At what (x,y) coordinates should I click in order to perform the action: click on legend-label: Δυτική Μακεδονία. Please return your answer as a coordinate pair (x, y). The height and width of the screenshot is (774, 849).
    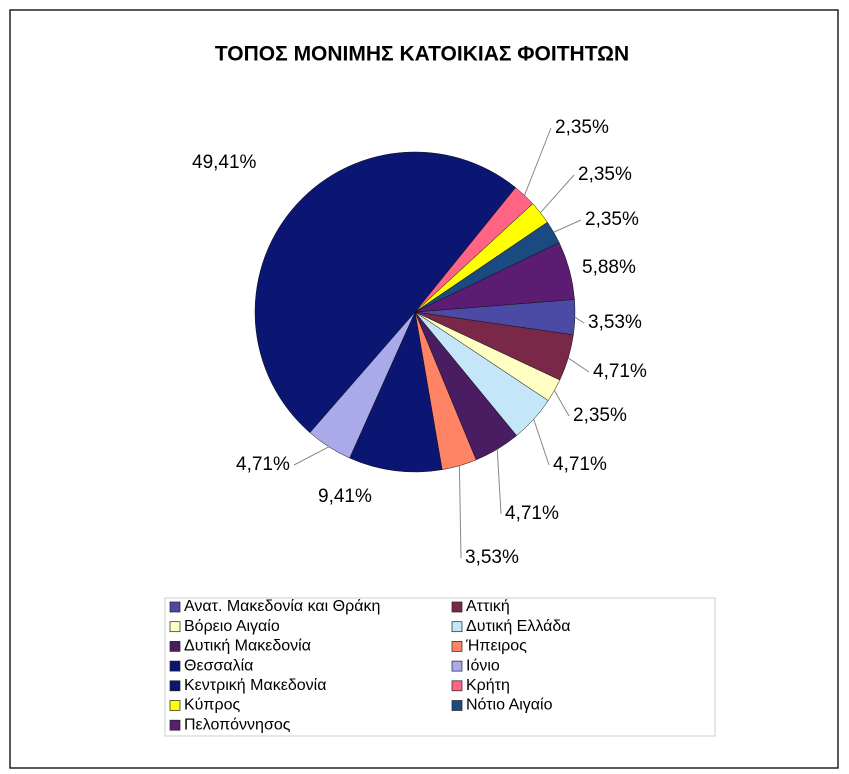
    Looking at the image, I should click on (247, 646).